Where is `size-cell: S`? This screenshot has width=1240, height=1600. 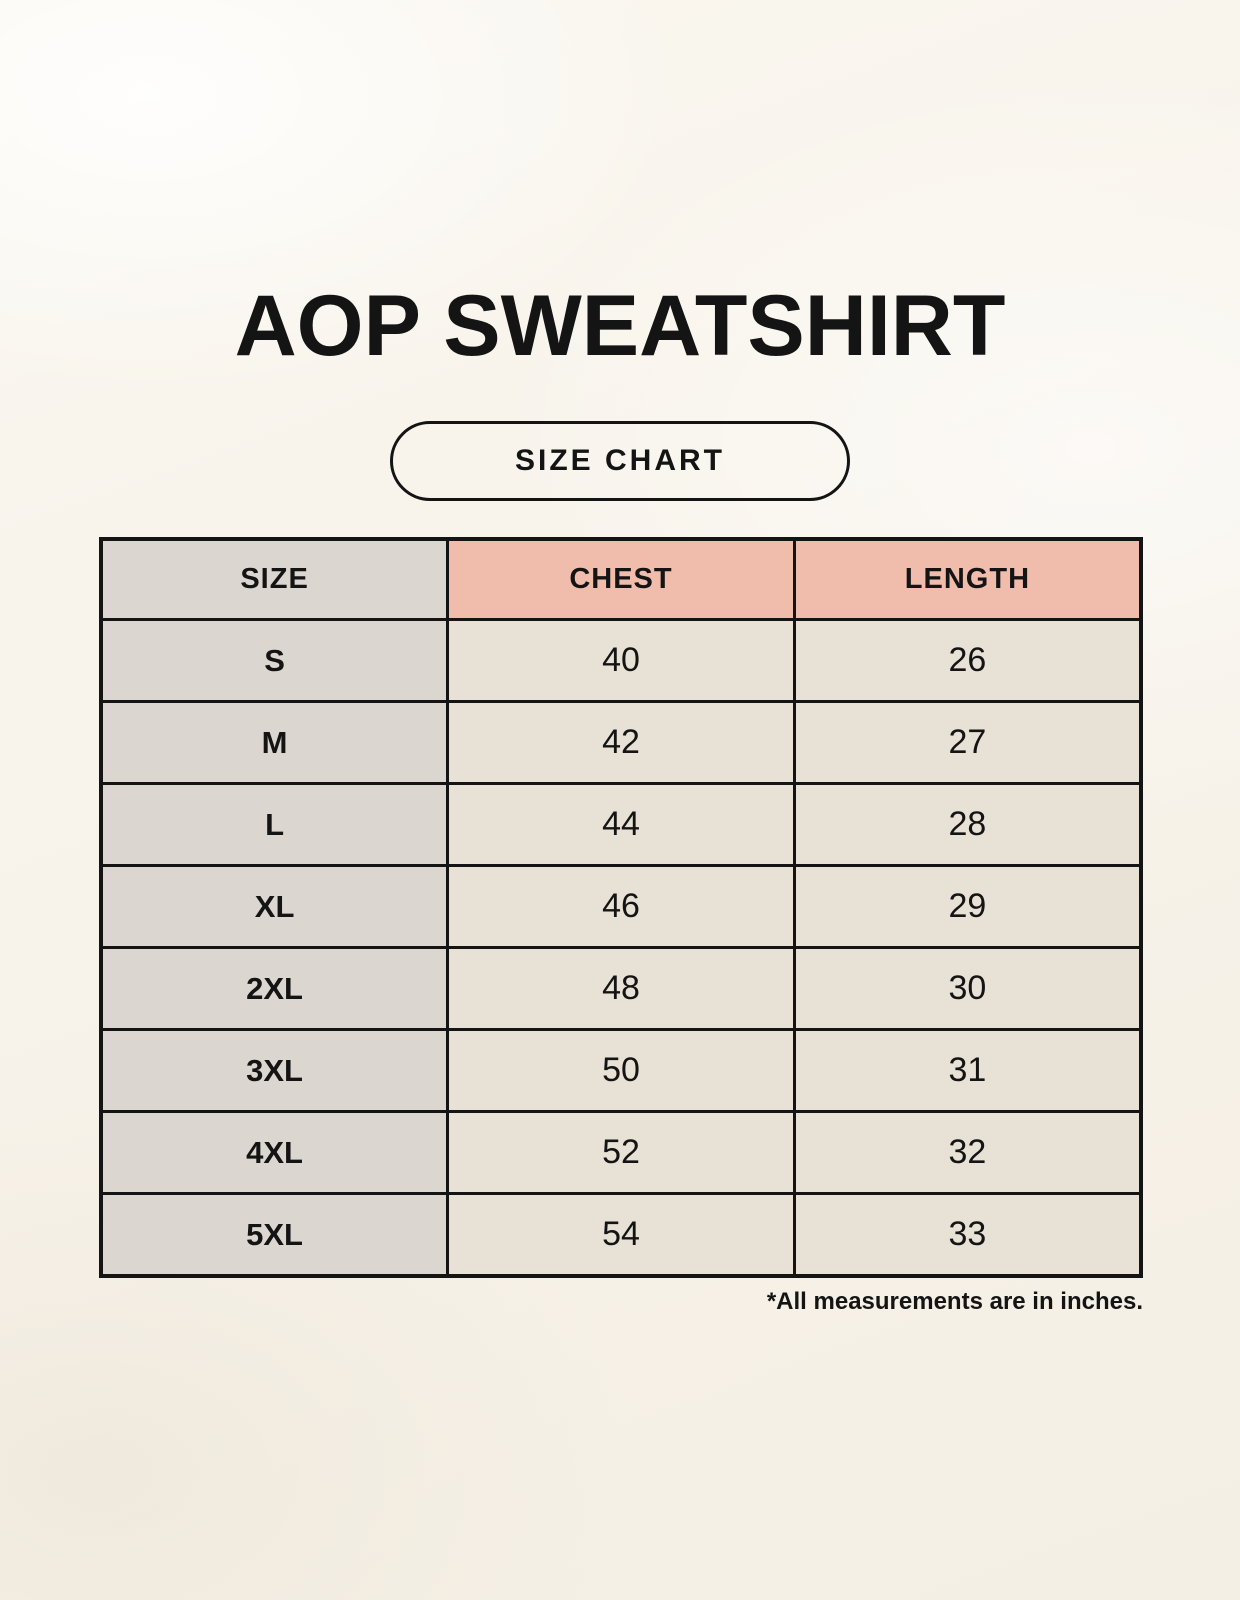
size-cell: S is located at coordinates (274, 660).